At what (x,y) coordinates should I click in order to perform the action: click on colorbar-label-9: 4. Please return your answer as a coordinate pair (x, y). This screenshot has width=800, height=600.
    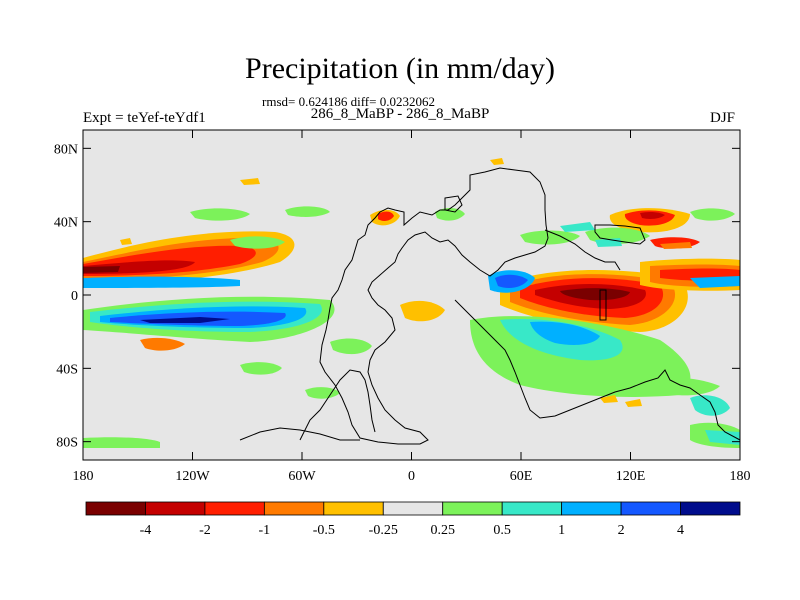
    Looking at the image, I should click on (680, 530).